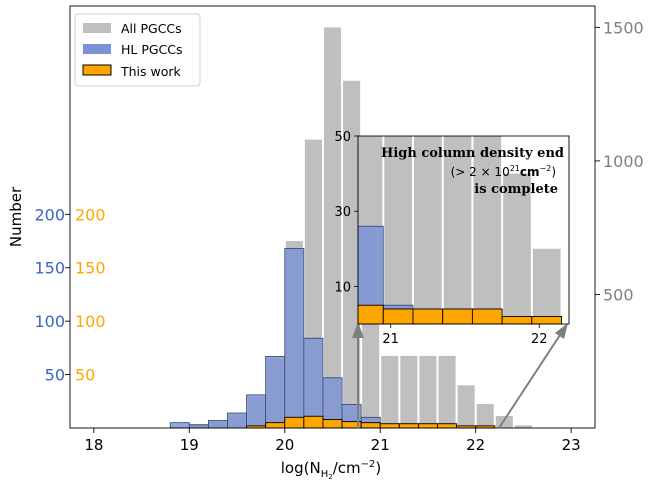 This screenshot has height=482, width=651. Describe the element at coordinates (16, 216) in the screenshot. I see `y-axis-label: Number` at that location.